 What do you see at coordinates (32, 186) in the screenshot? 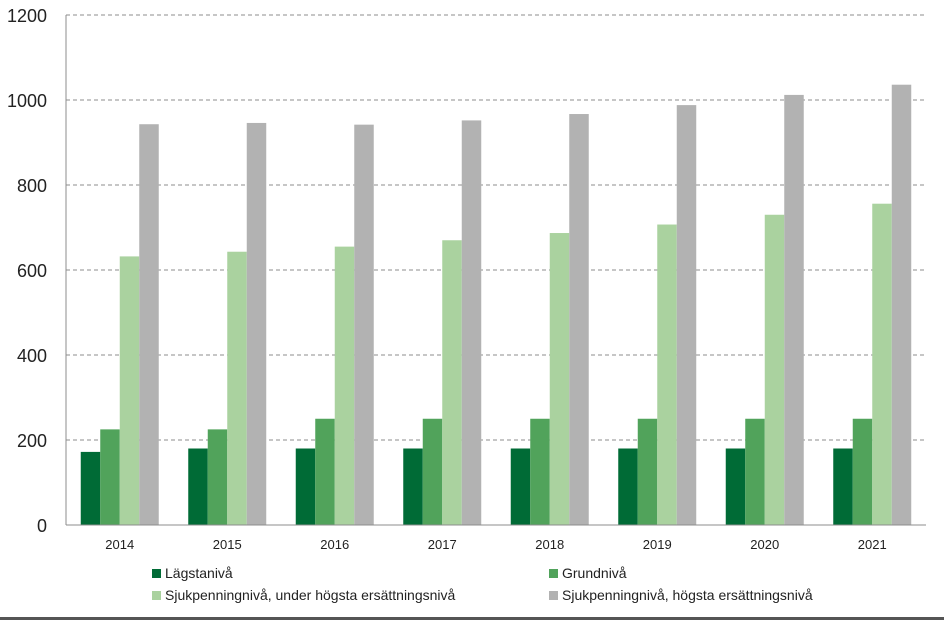
I see `y-tick-label: 800` at bounding box center [32, 186].